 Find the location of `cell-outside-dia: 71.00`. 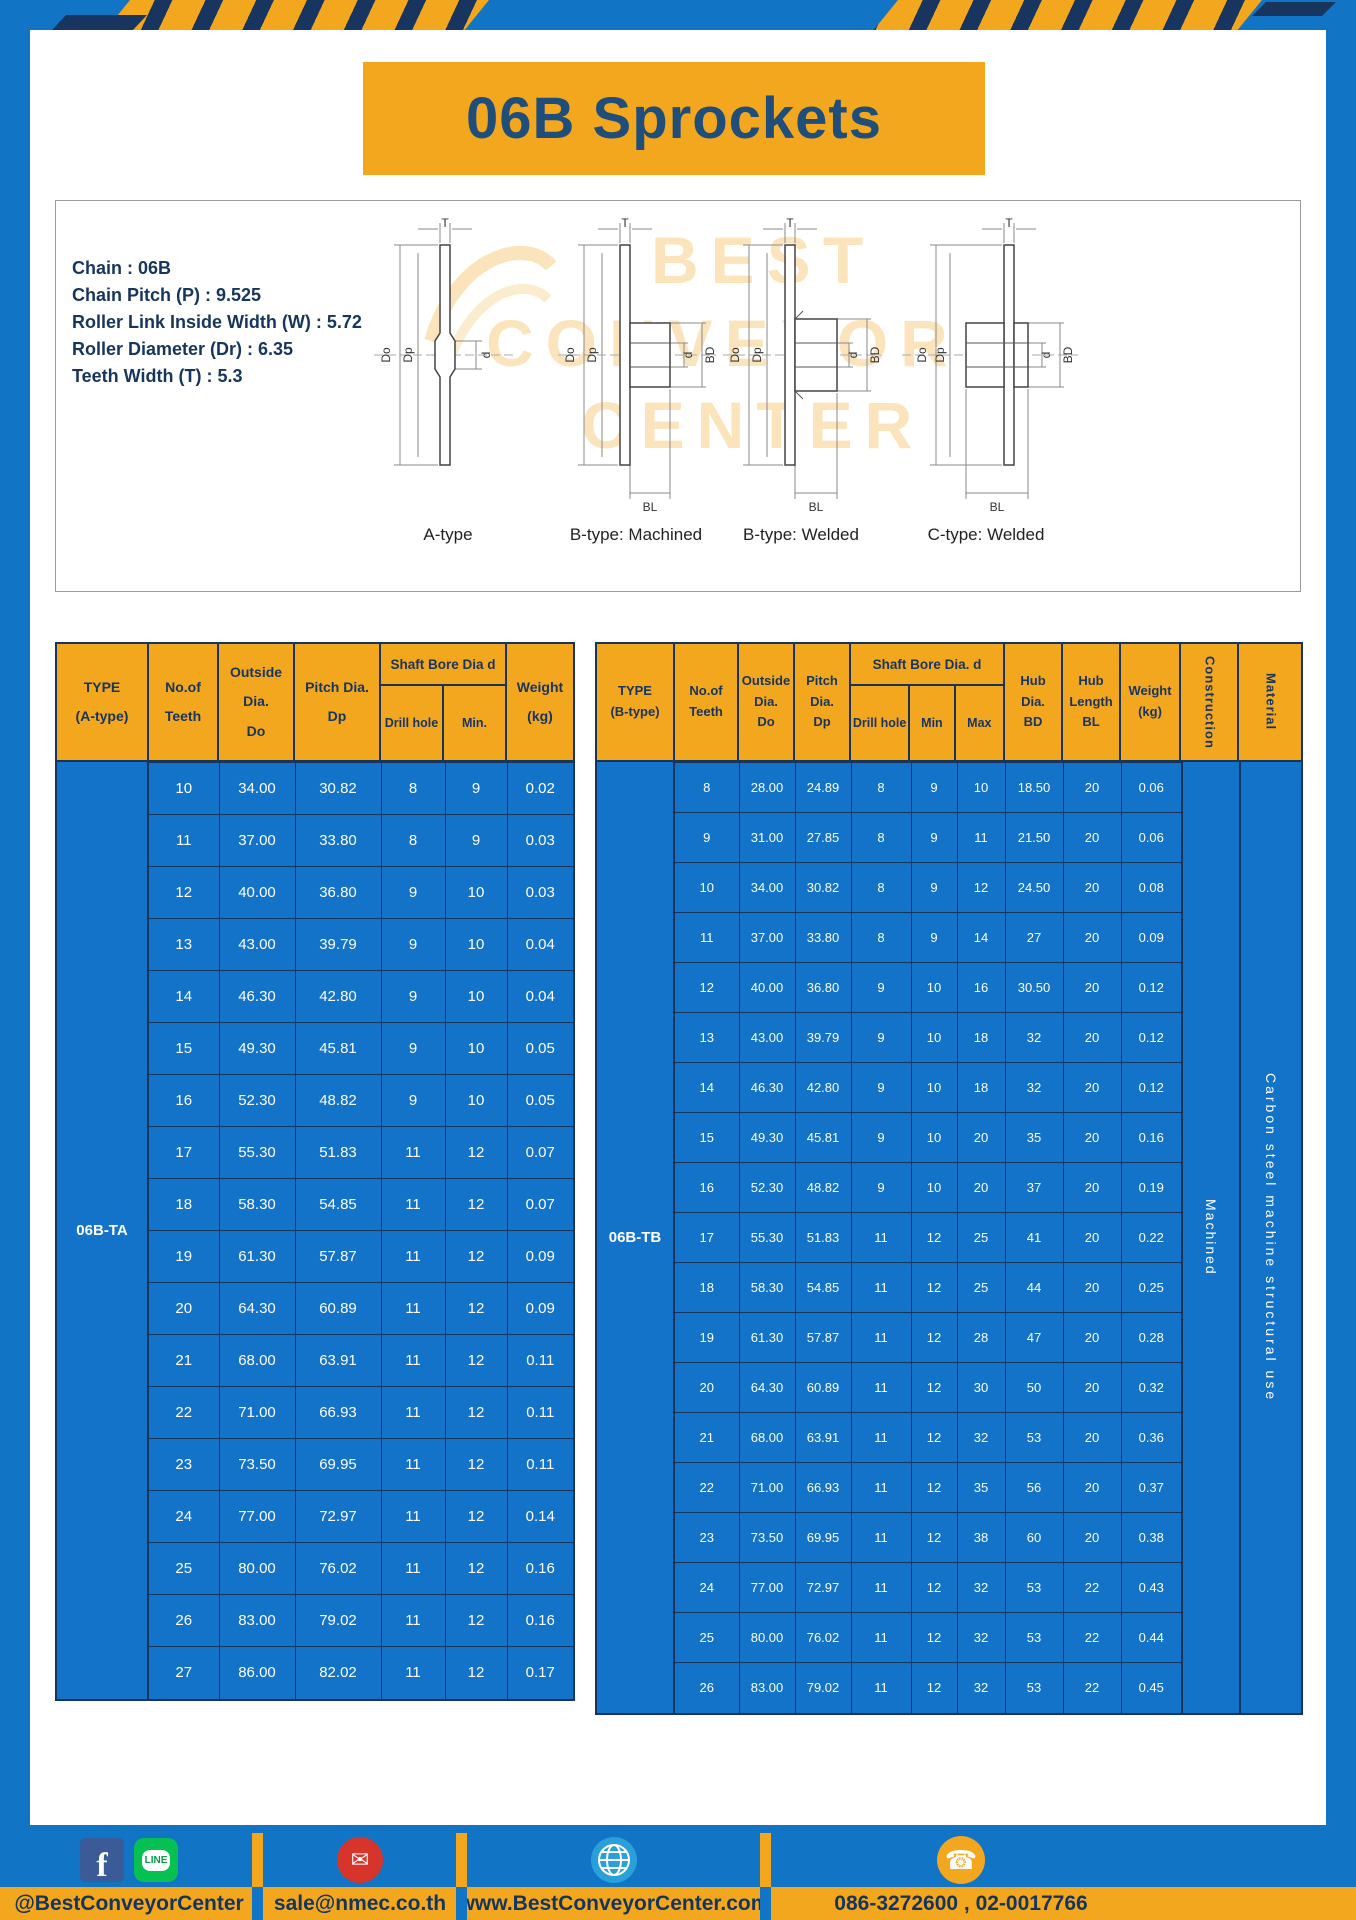

cell-outside-dia: 71.00 is located at coordinates (257, 1412).